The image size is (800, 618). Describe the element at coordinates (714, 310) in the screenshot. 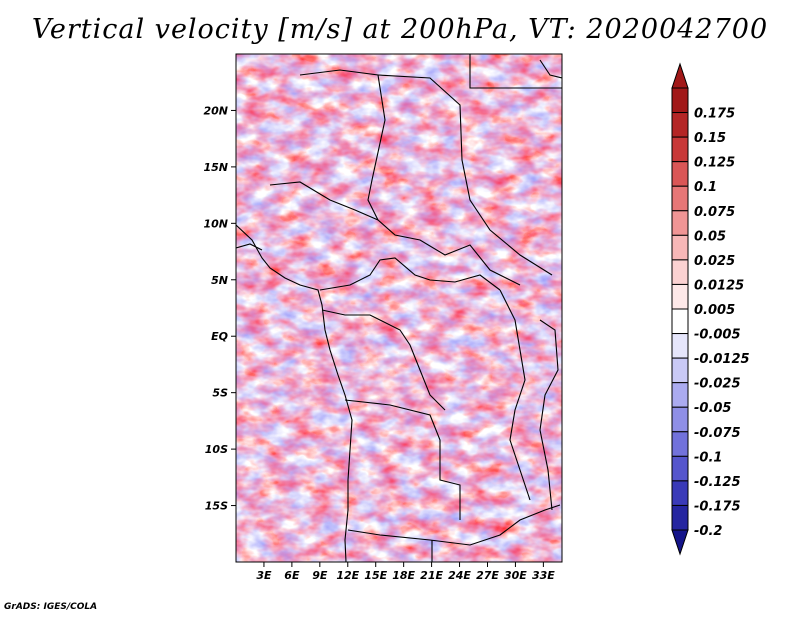

I see `colorbar-label: 0.005` at that location.